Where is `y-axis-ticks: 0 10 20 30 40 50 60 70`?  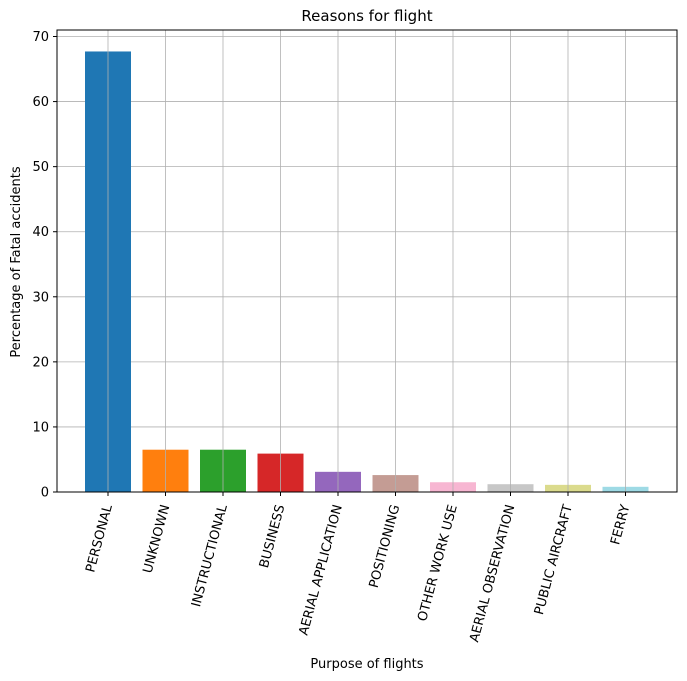
y-axis-ticks: 0 10 20 30 40 50 60 70 is located at coordinates (44, 265).